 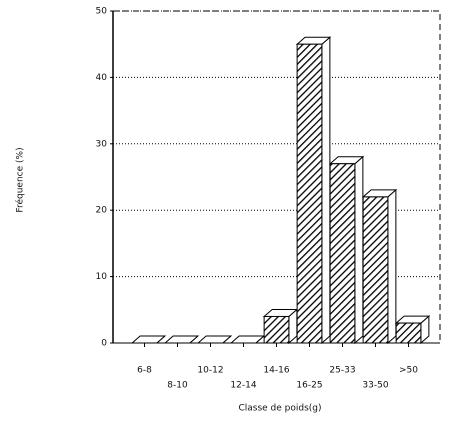 I want to click on x-tick-label: 12-14, so click(x=243, y=386).